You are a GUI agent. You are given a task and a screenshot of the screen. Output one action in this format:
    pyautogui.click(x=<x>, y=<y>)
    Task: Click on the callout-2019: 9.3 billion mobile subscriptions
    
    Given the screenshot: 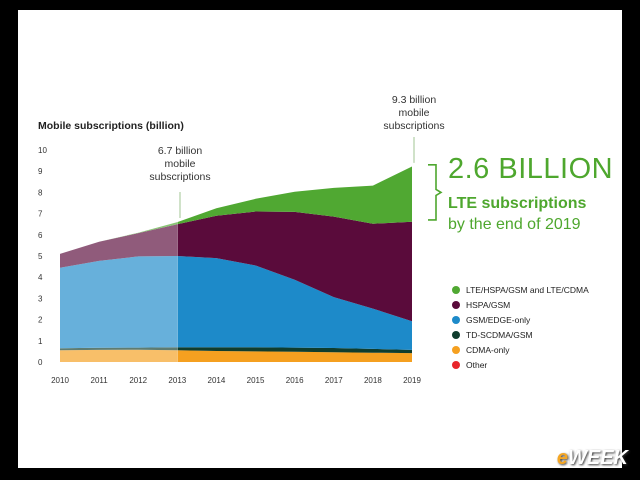 What is the action you would take?
    pyautogui.click(x=414, y=113)
    